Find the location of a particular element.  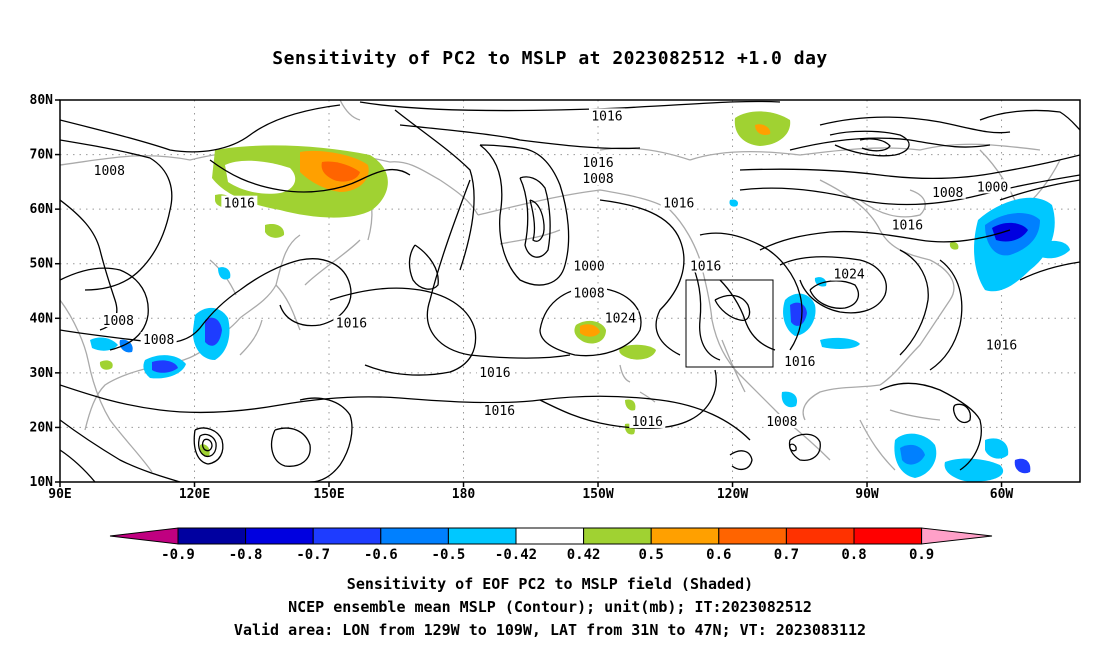

colorbar-label: -0.6 is located at coordinates (381, 555).